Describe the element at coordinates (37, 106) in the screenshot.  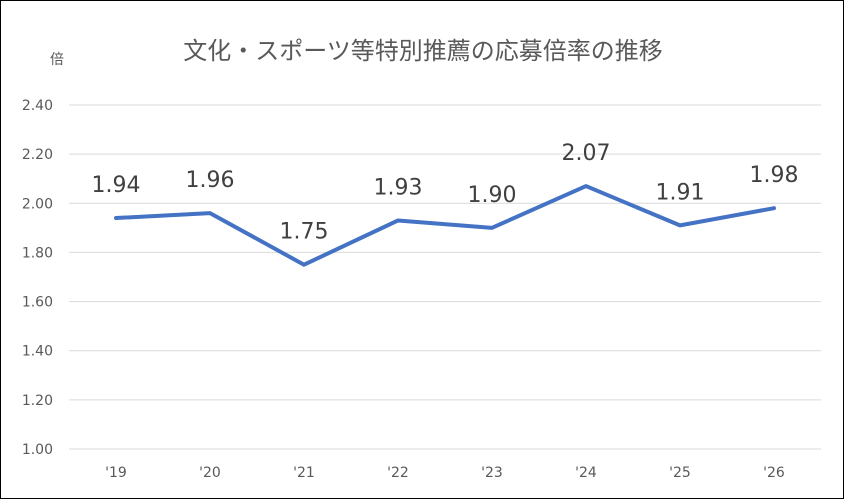
I see `y-tick-label: 2.40` at that location.